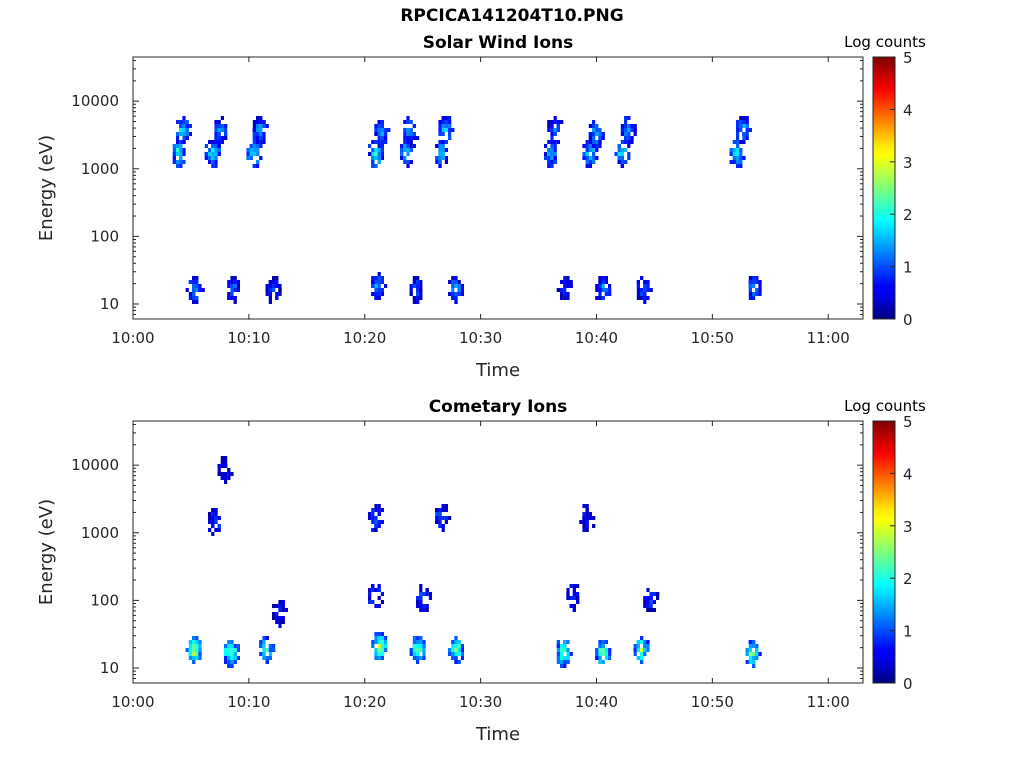  Describe the element at coordinates (132, 338) in the screenshot. I see `x-tick-label: 10:00` at that location.